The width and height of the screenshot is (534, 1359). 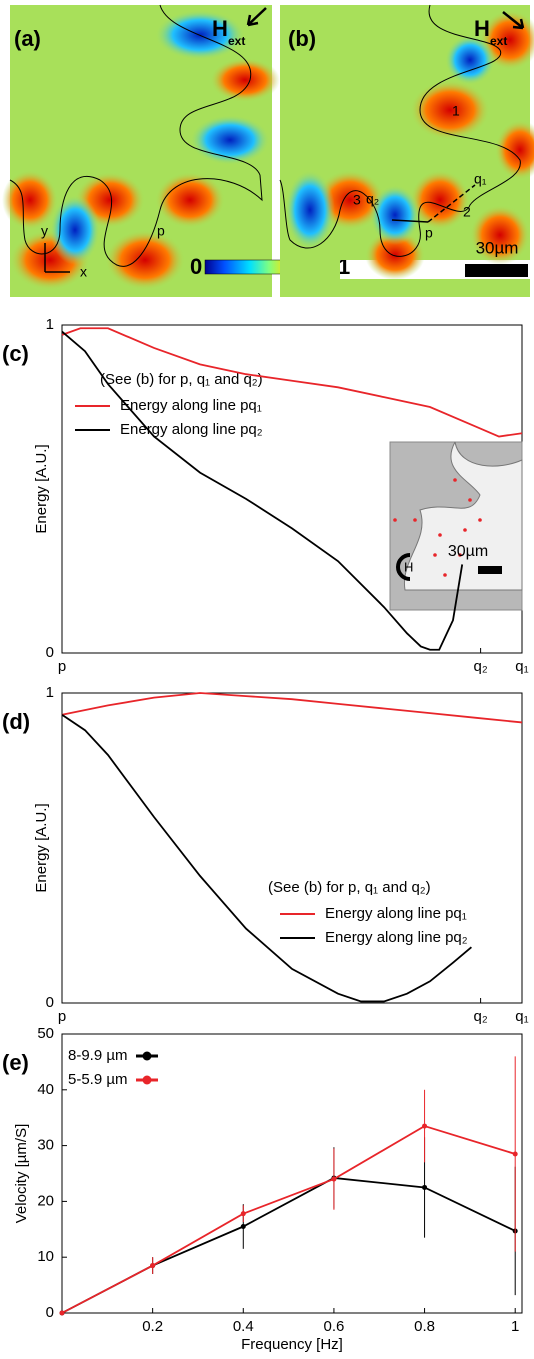 I want to click on region-label: 3, so click(x=357, y=200).